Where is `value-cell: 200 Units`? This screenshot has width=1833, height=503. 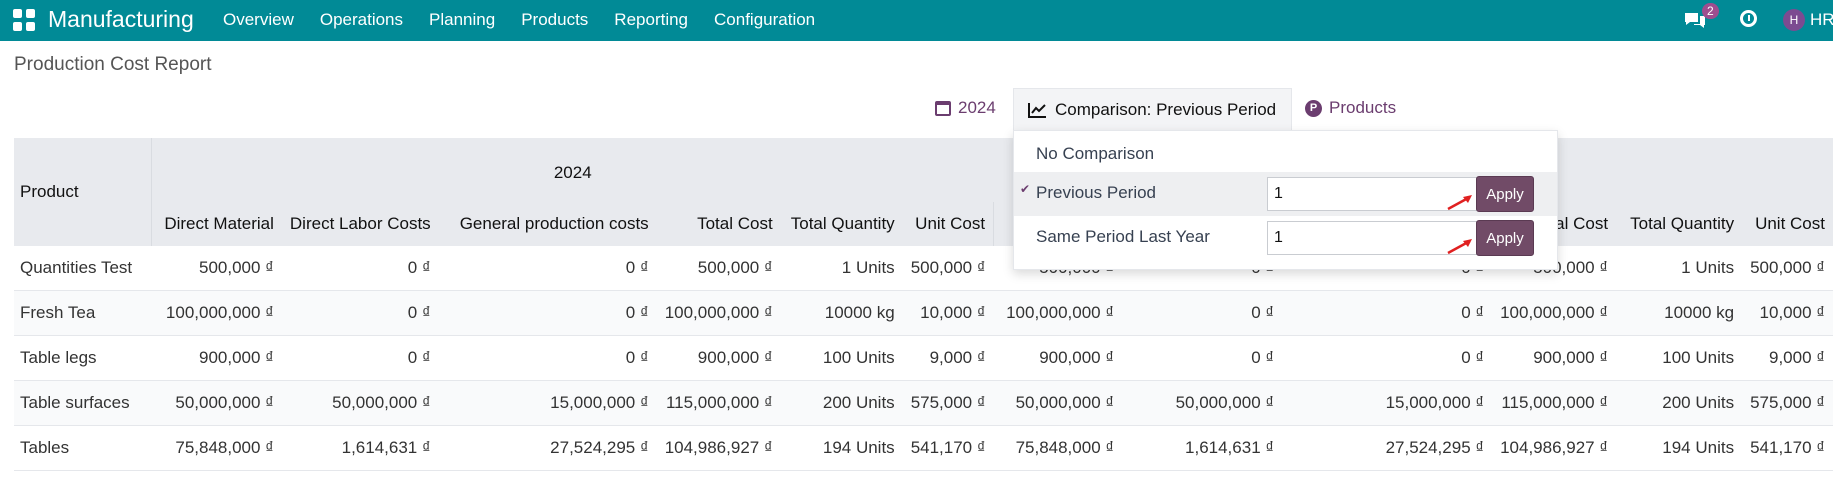
value-cell: 200 Units is located at coordinates (1679, 403).